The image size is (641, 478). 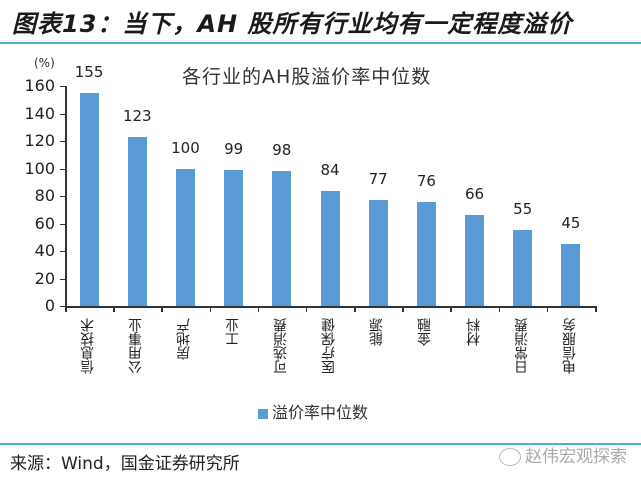 What do you see at coordinates (88, 346) in the screenshot?
I see `category-label: 信息技术` at bounding box center [88, 346].